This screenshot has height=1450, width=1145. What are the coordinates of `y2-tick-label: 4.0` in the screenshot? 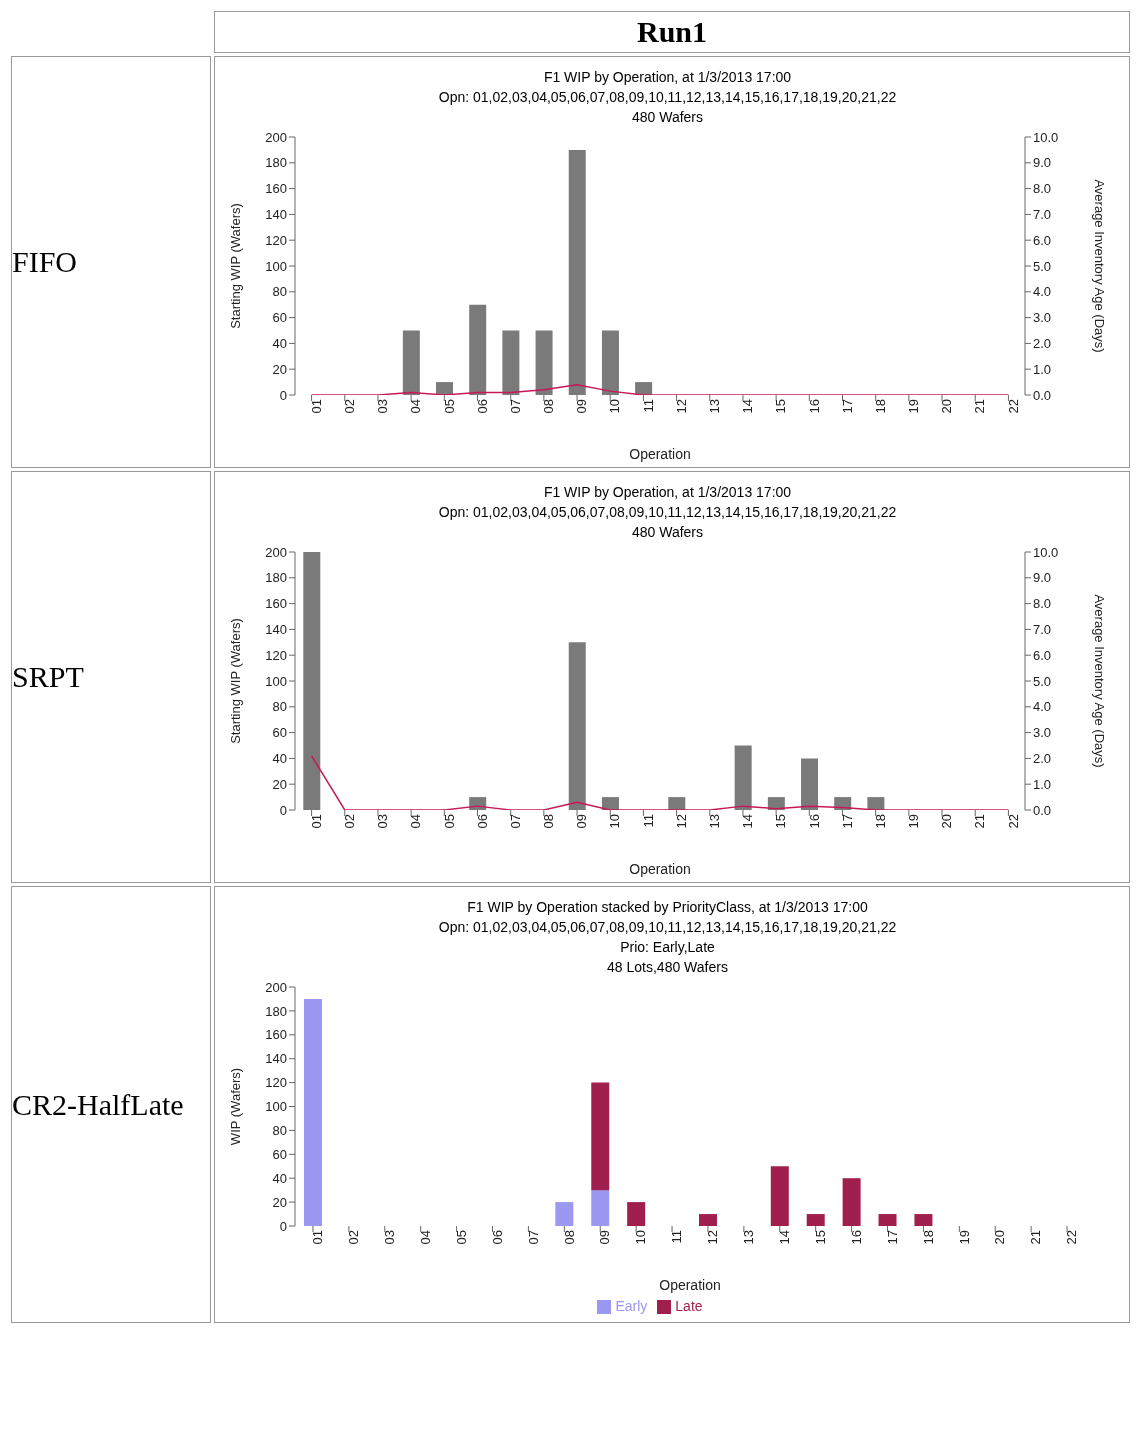 It's located at (1042, 292).